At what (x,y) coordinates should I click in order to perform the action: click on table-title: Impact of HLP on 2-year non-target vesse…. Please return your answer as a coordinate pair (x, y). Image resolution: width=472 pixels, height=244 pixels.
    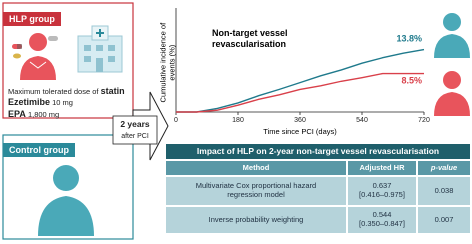
    Looking at the image, I should click on (318, 151).